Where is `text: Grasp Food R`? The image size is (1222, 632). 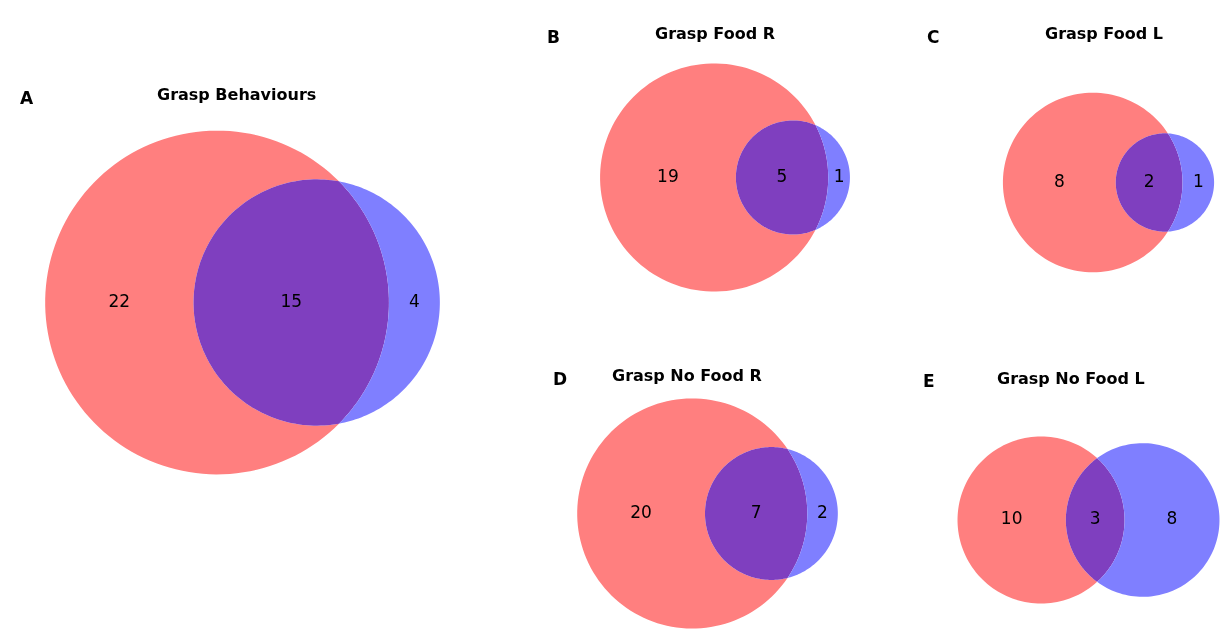
text: Grasp Food R is located at coordinates (715, 33).